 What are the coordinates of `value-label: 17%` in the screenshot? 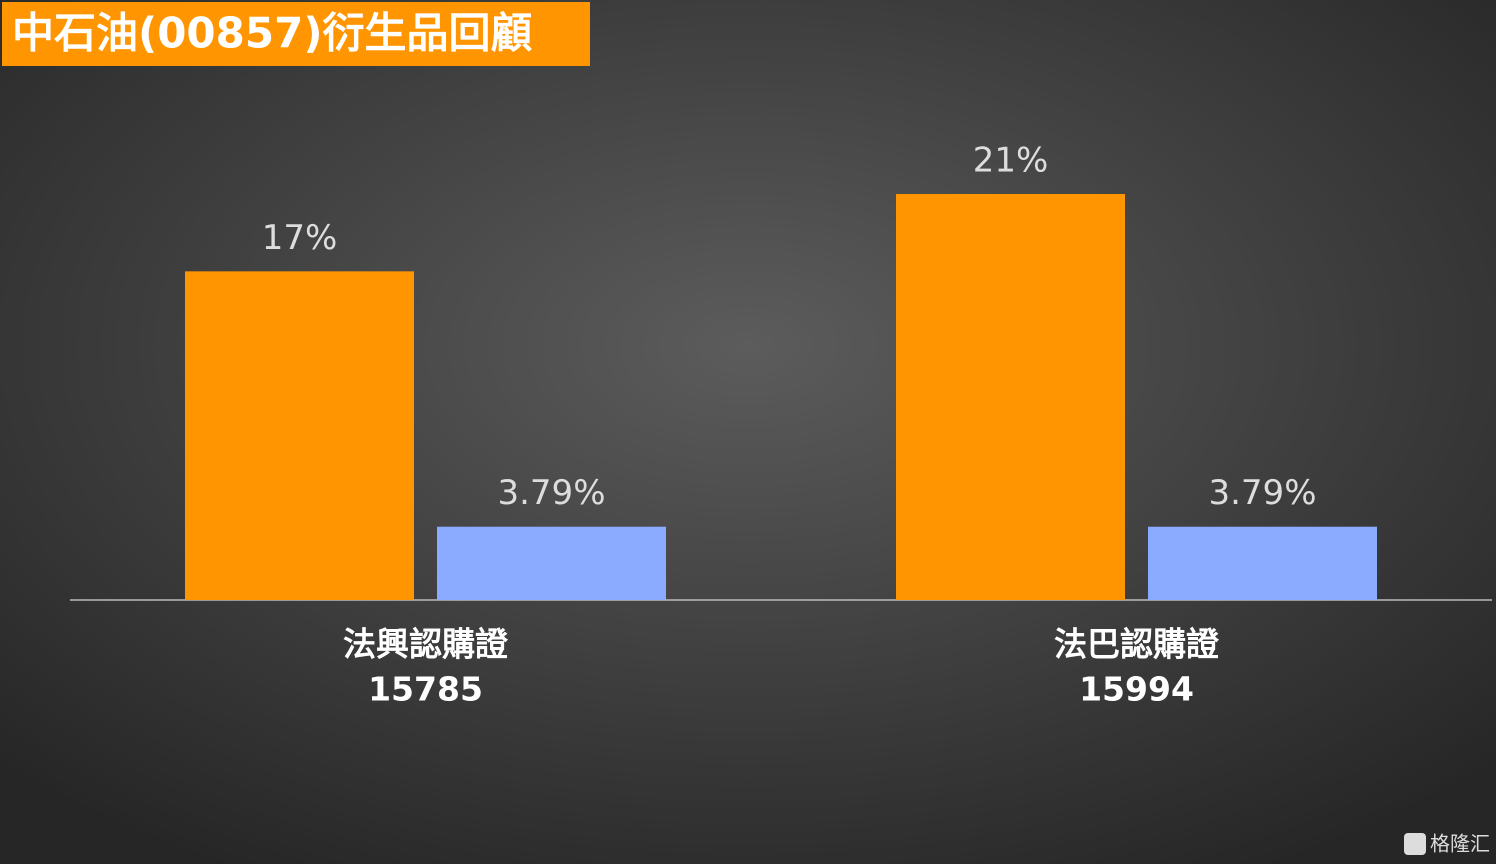 It's located at (300, 238).